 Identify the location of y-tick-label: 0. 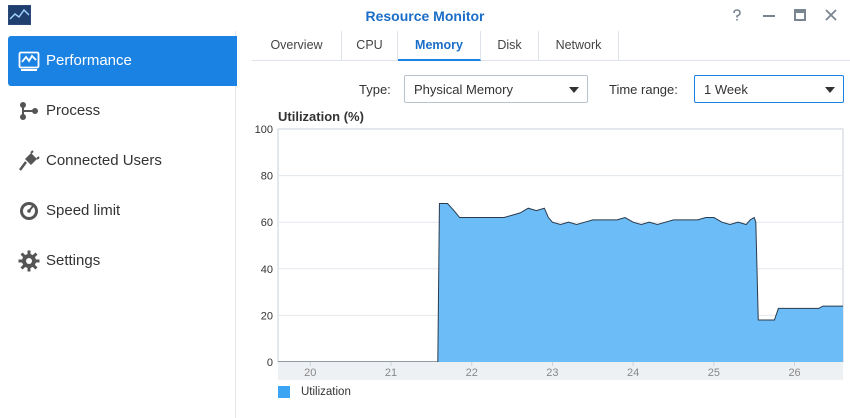
(270, 363).